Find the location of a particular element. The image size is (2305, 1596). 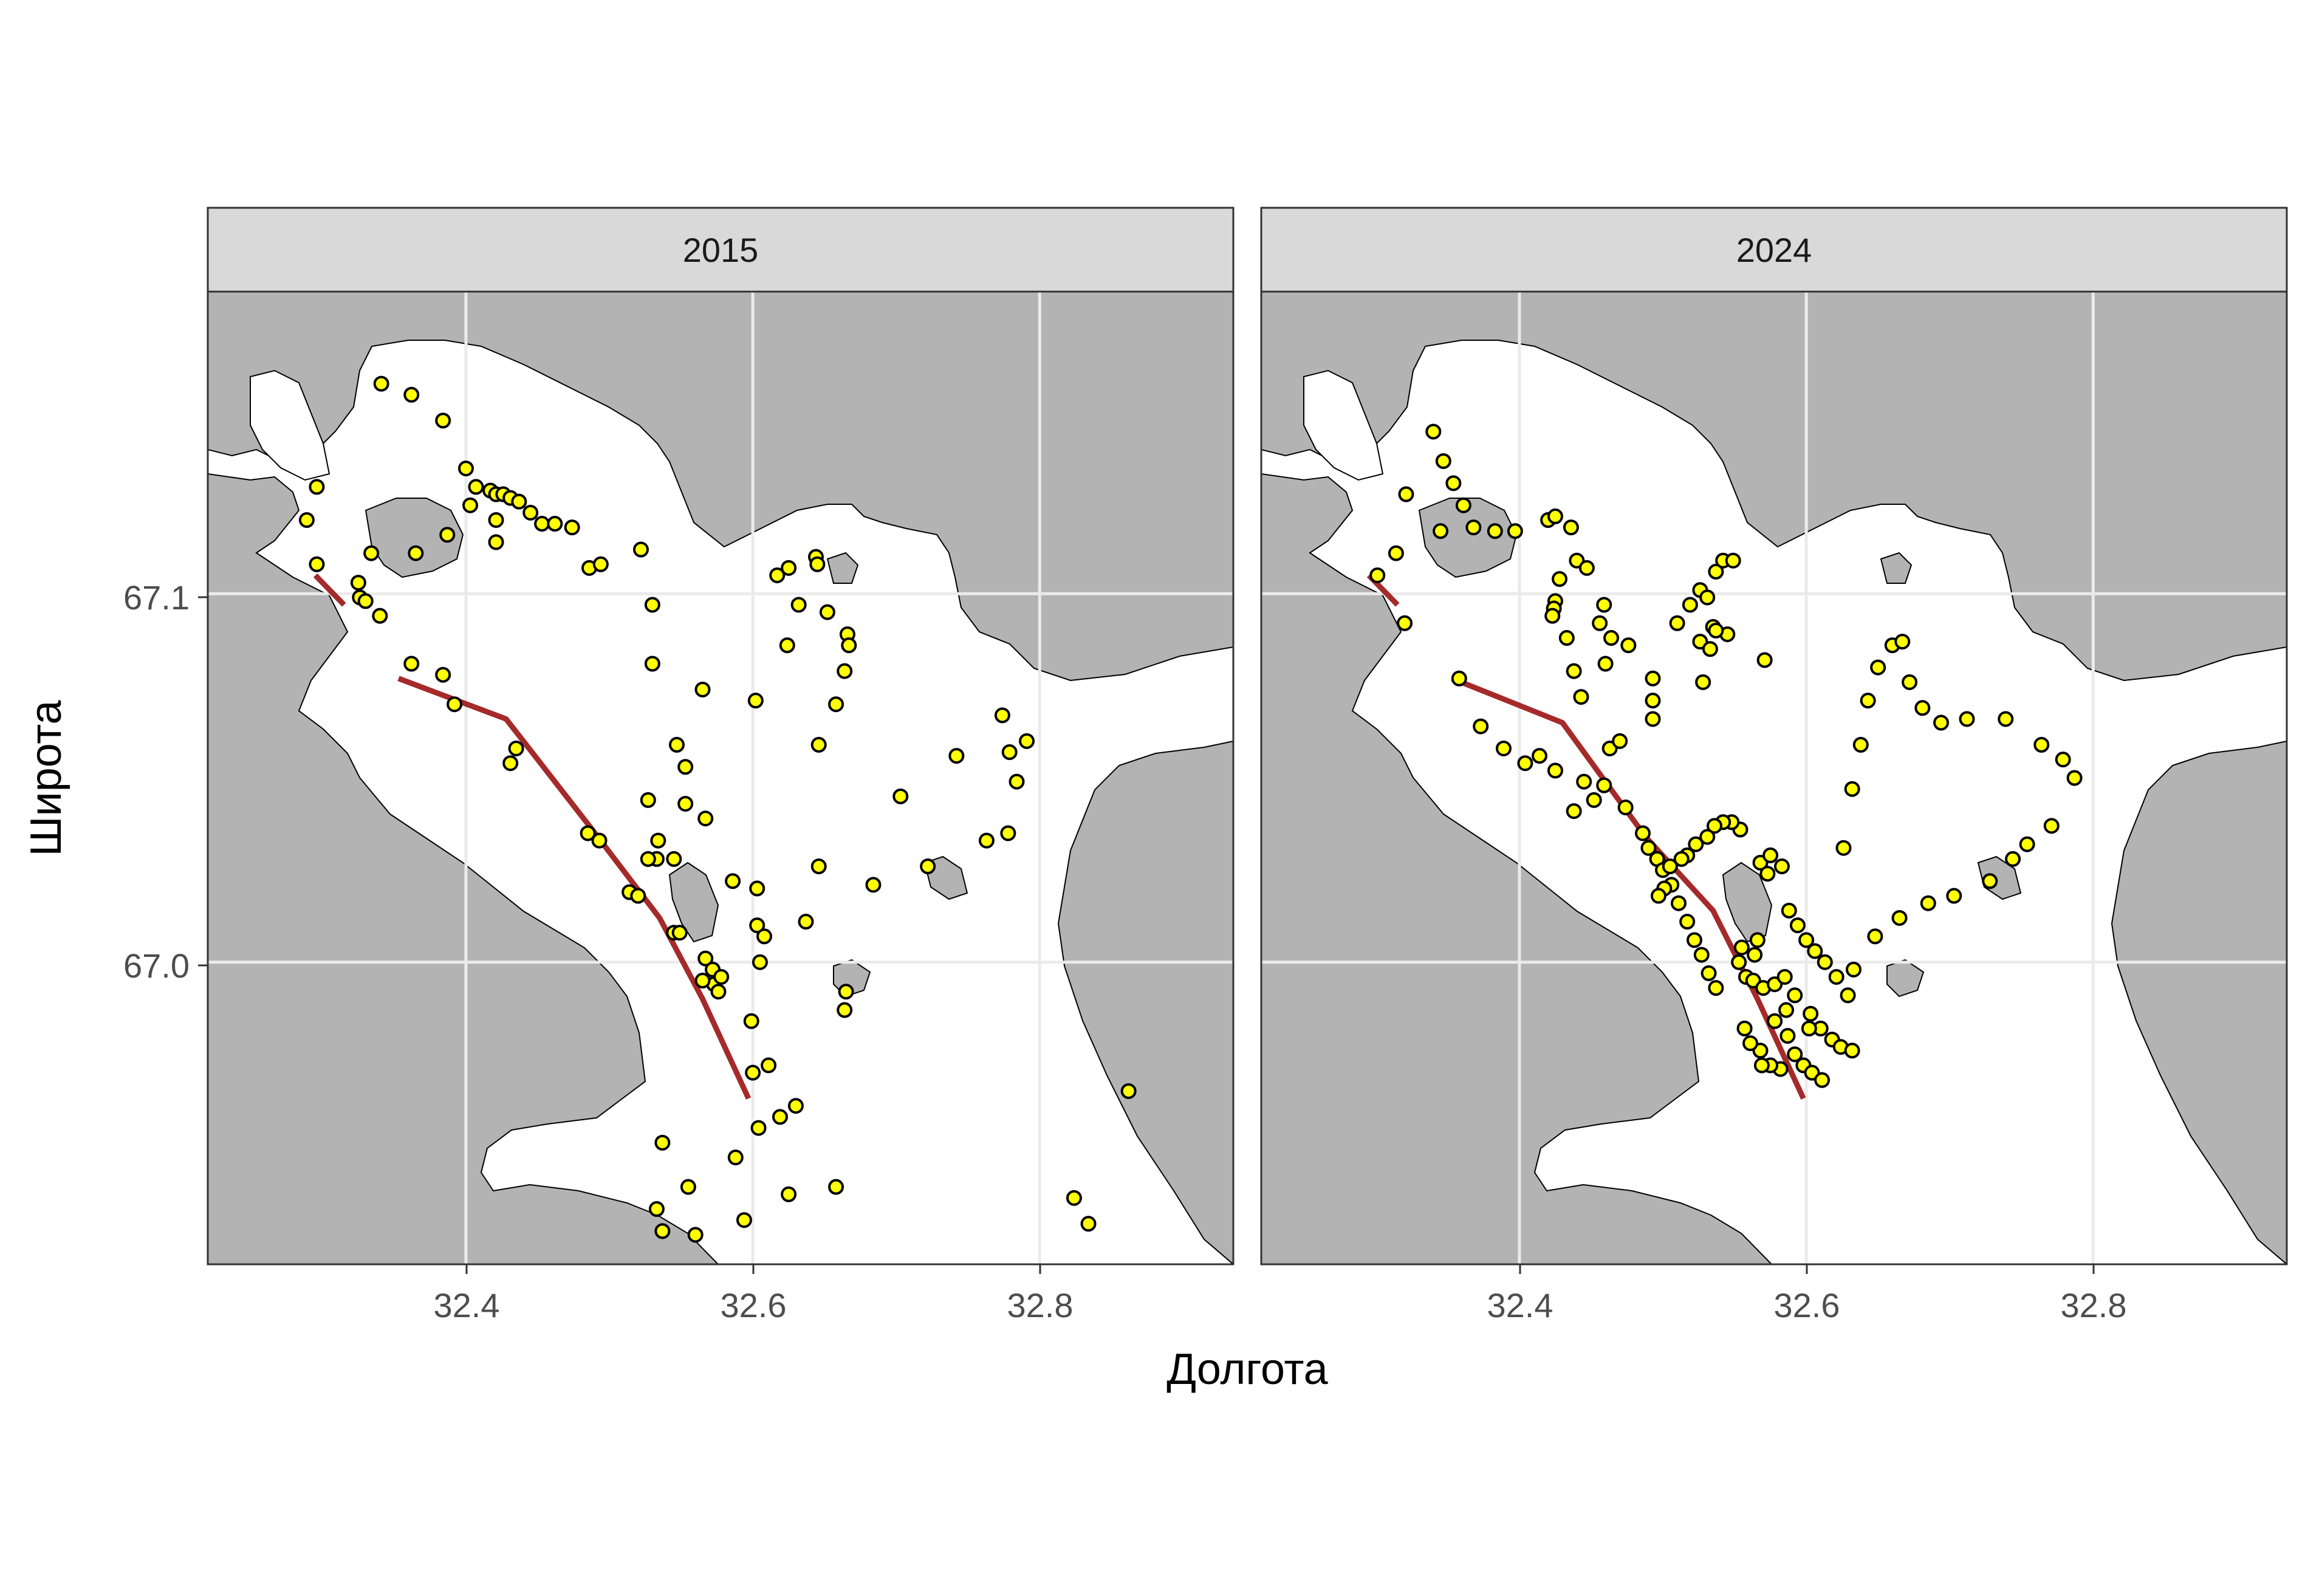

x-tick-label: 32.4 is located at coordinates (467, 1305).